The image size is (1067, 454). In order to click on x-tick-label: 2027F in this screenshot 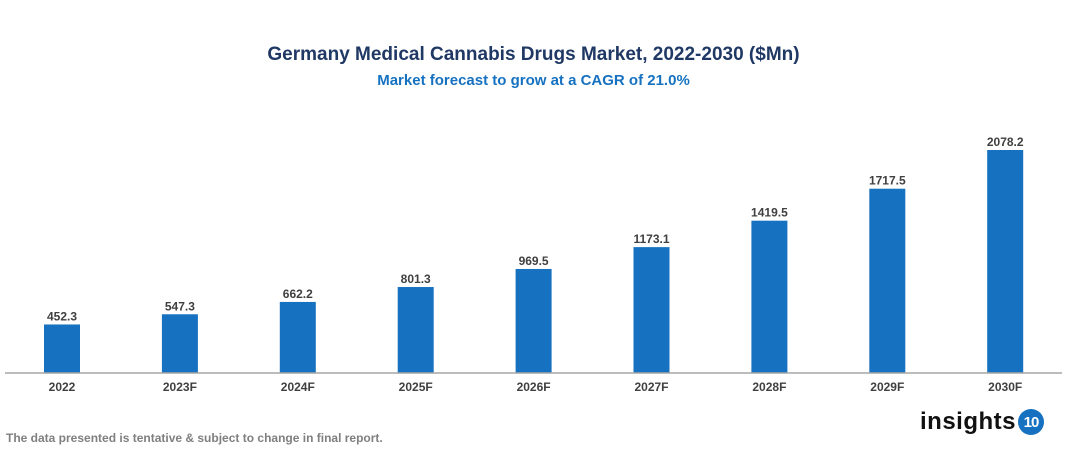, I will do `click(651, 387)`.